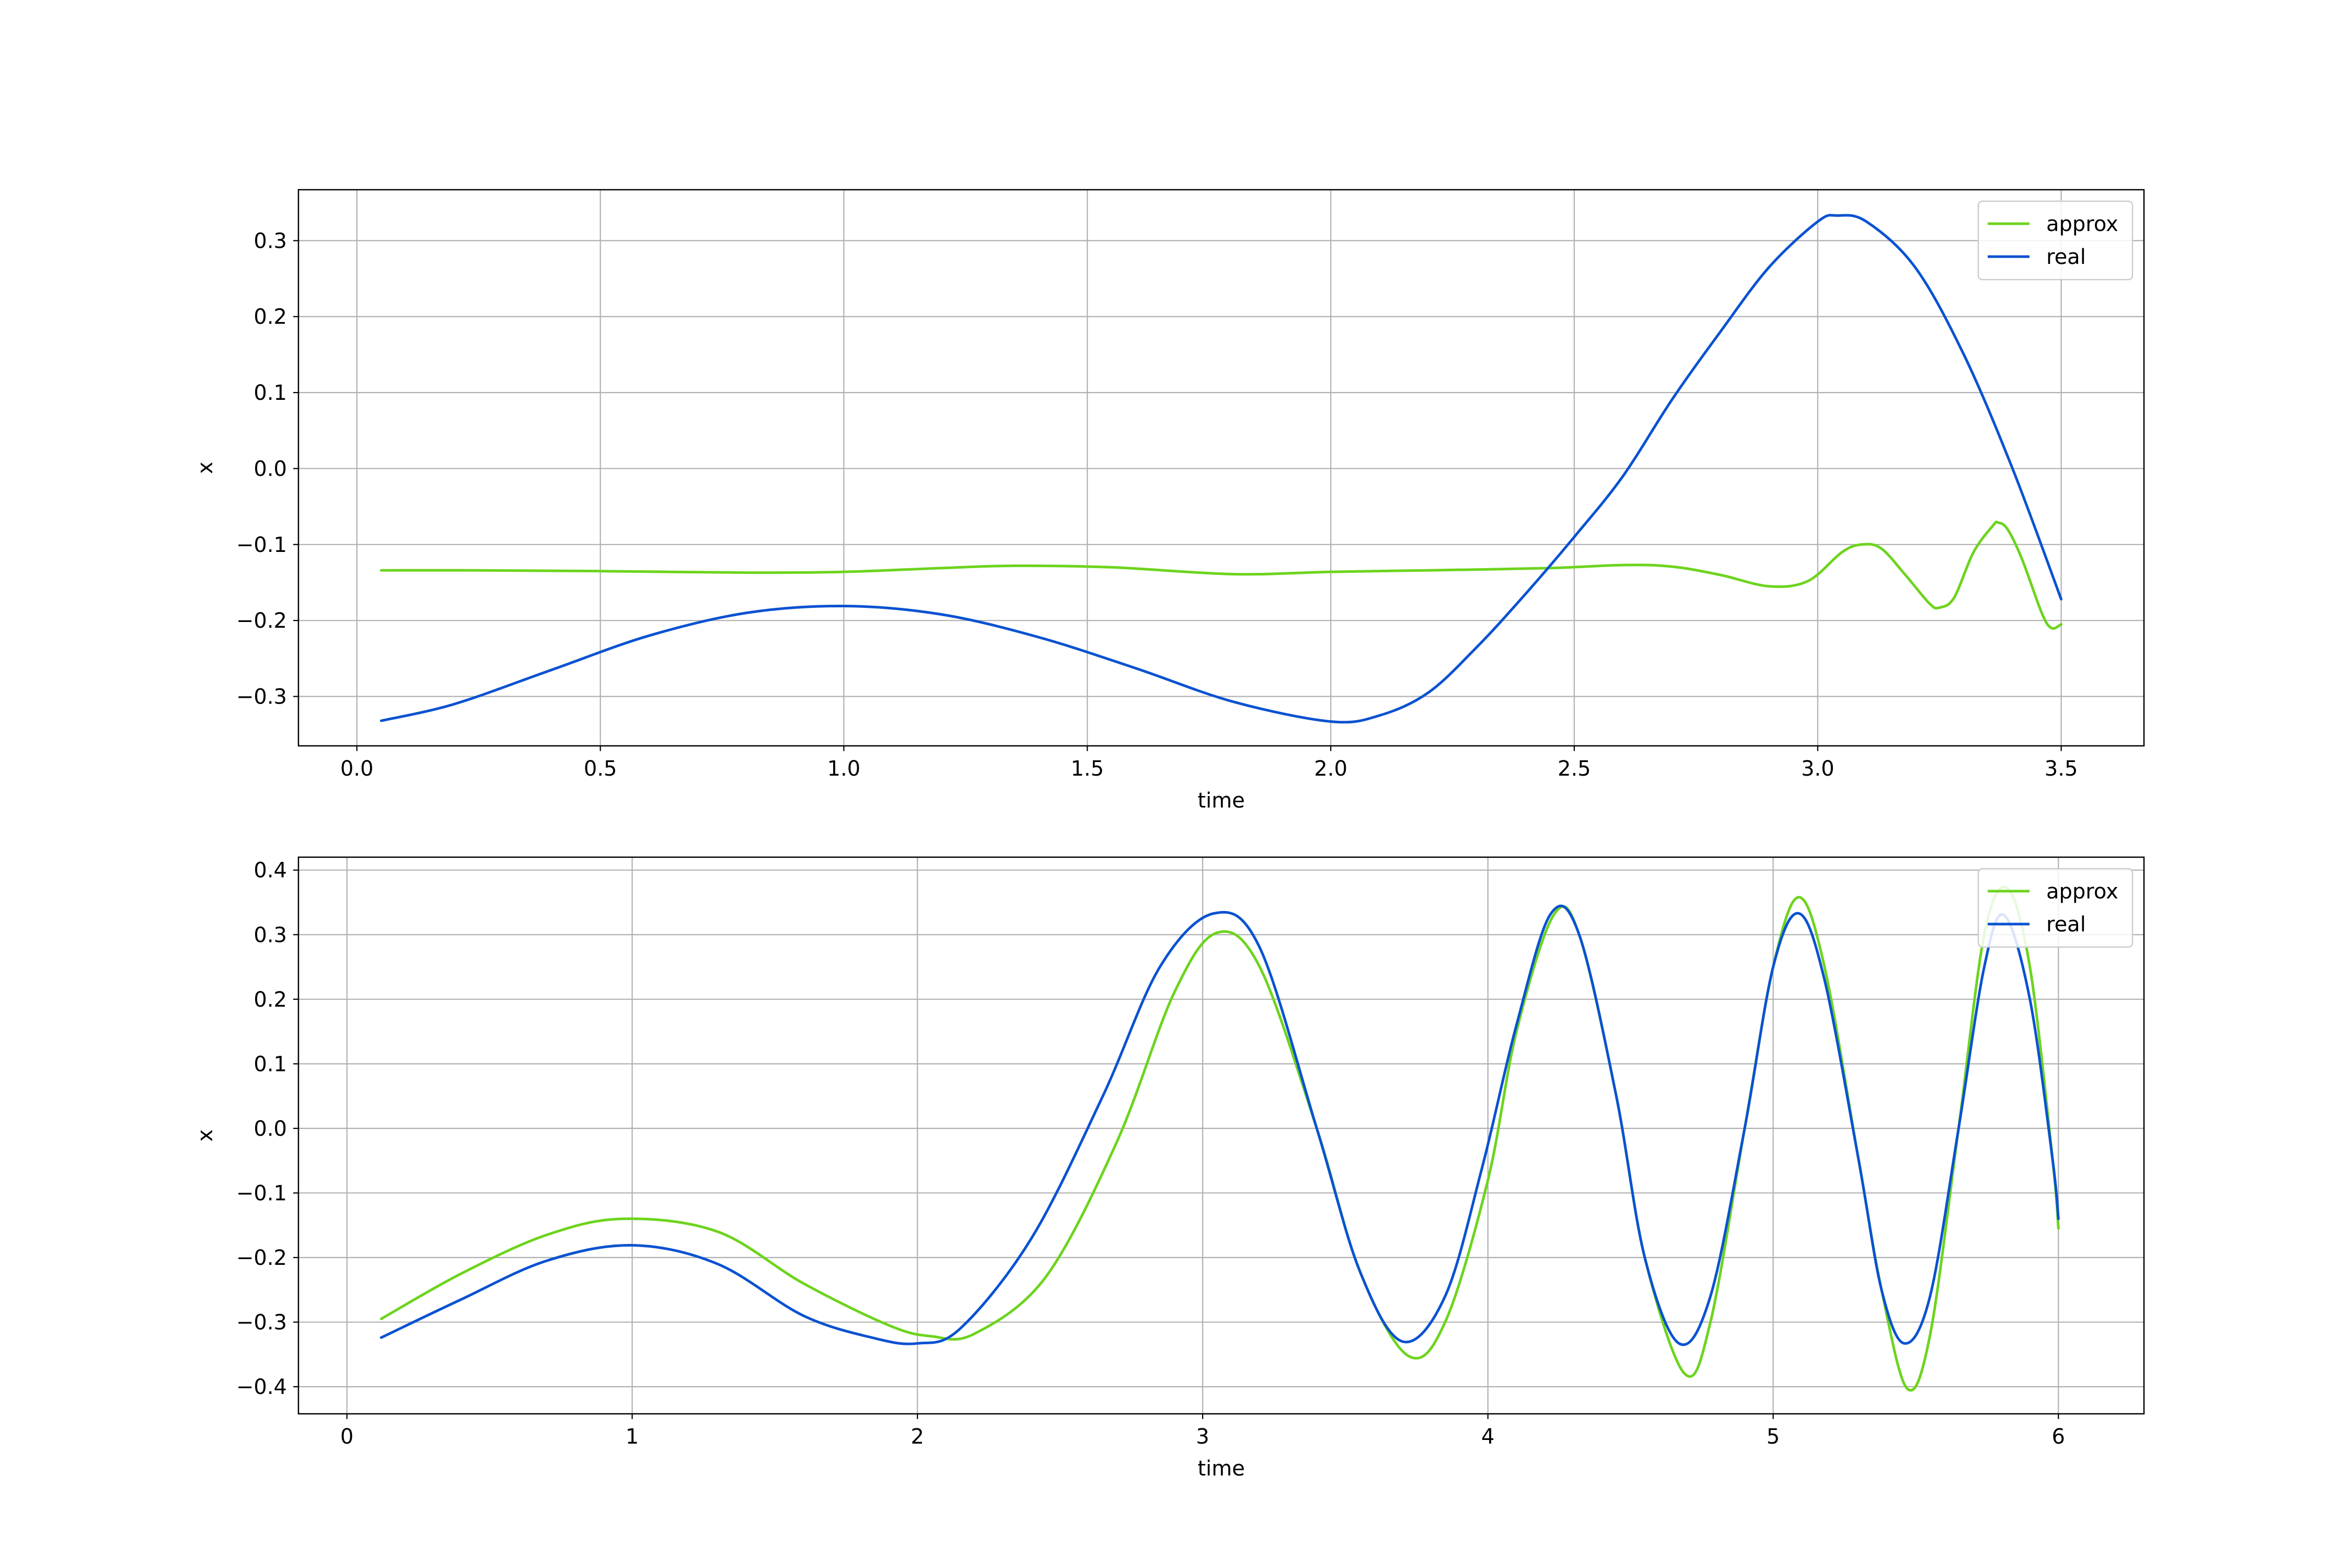 The width and height of the screenshot is (2352, 1568). What do you see at coordinates (270, 1000) in the screenshot?
I see `bottom-y-tick-label: 0.2` at bounding box center [270, 1000].